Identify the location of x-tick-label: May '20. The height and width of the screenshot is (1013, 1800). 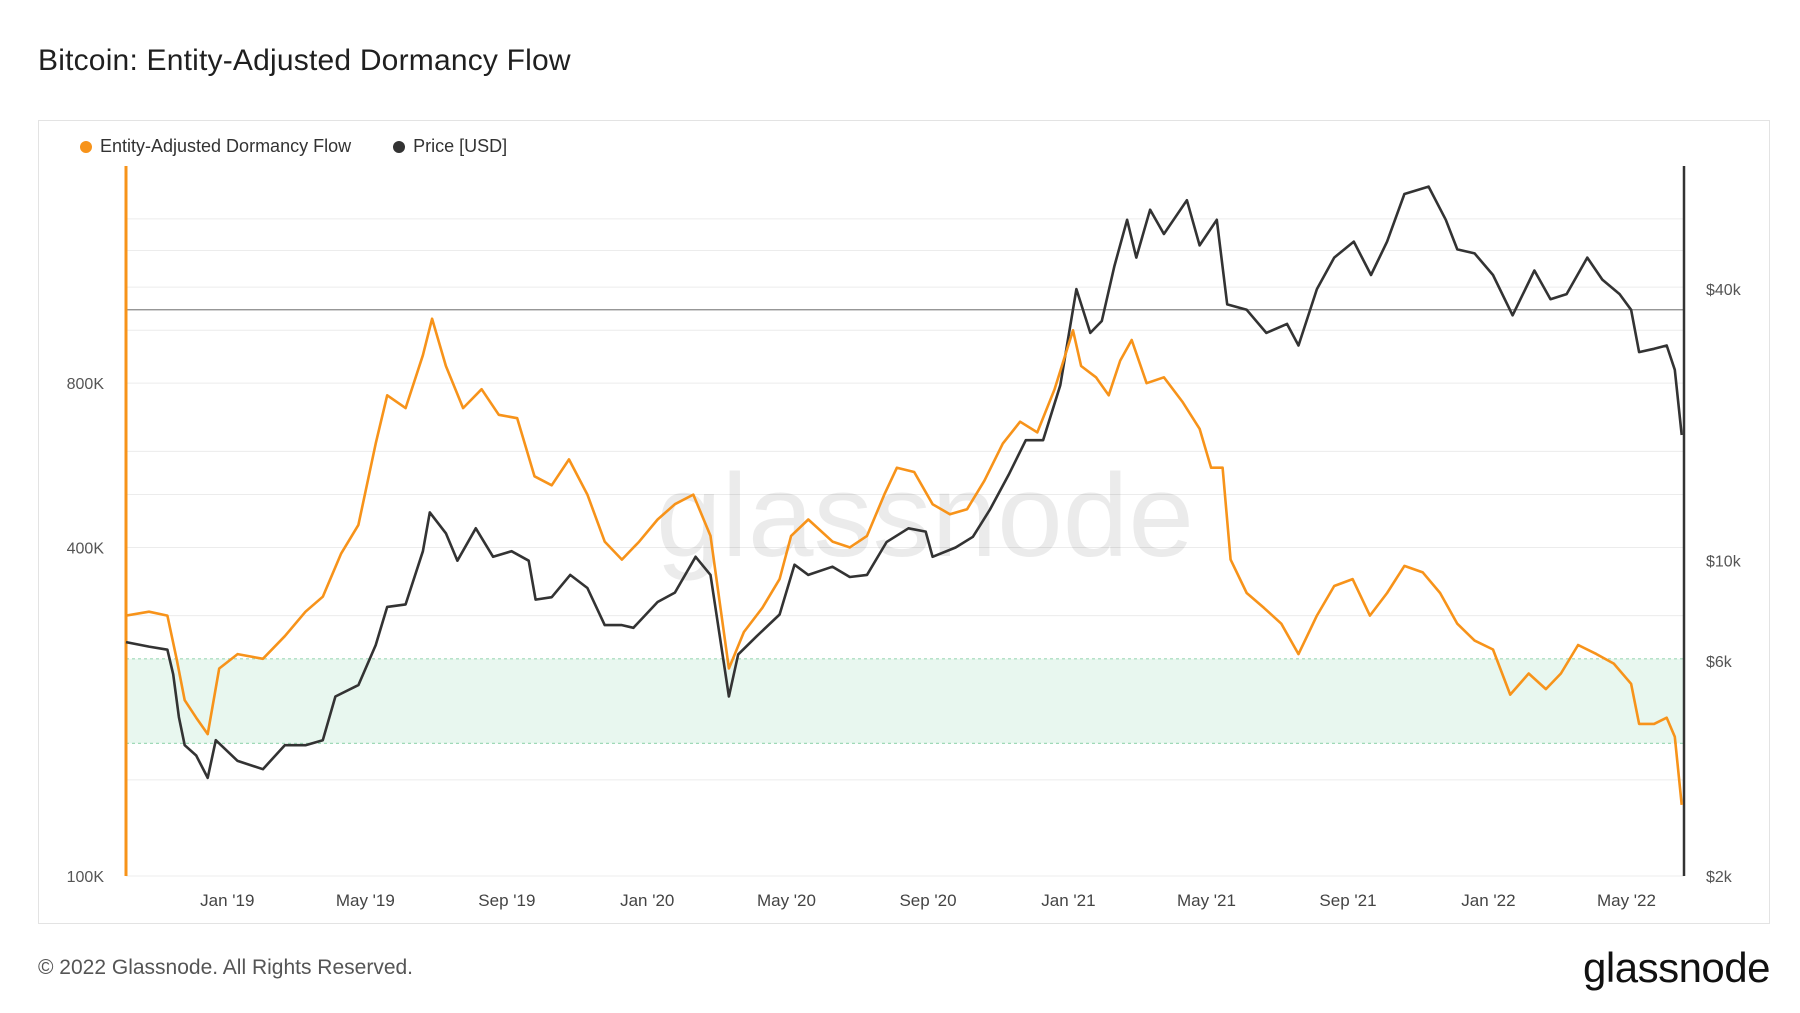
(786, 900).